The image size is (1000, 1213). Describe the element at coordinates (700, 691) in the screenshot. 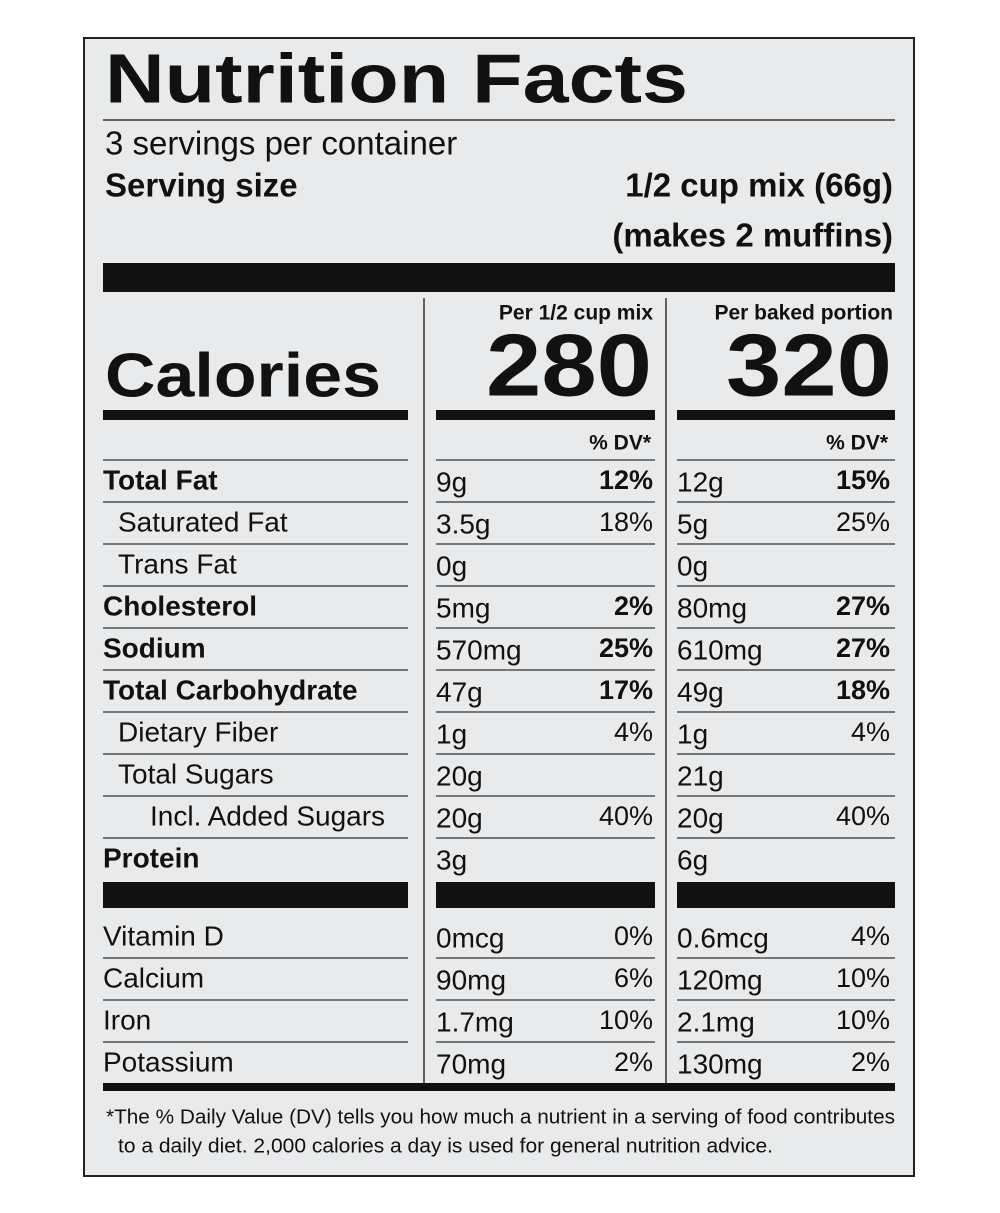

I see `amount: 49g` at that location.